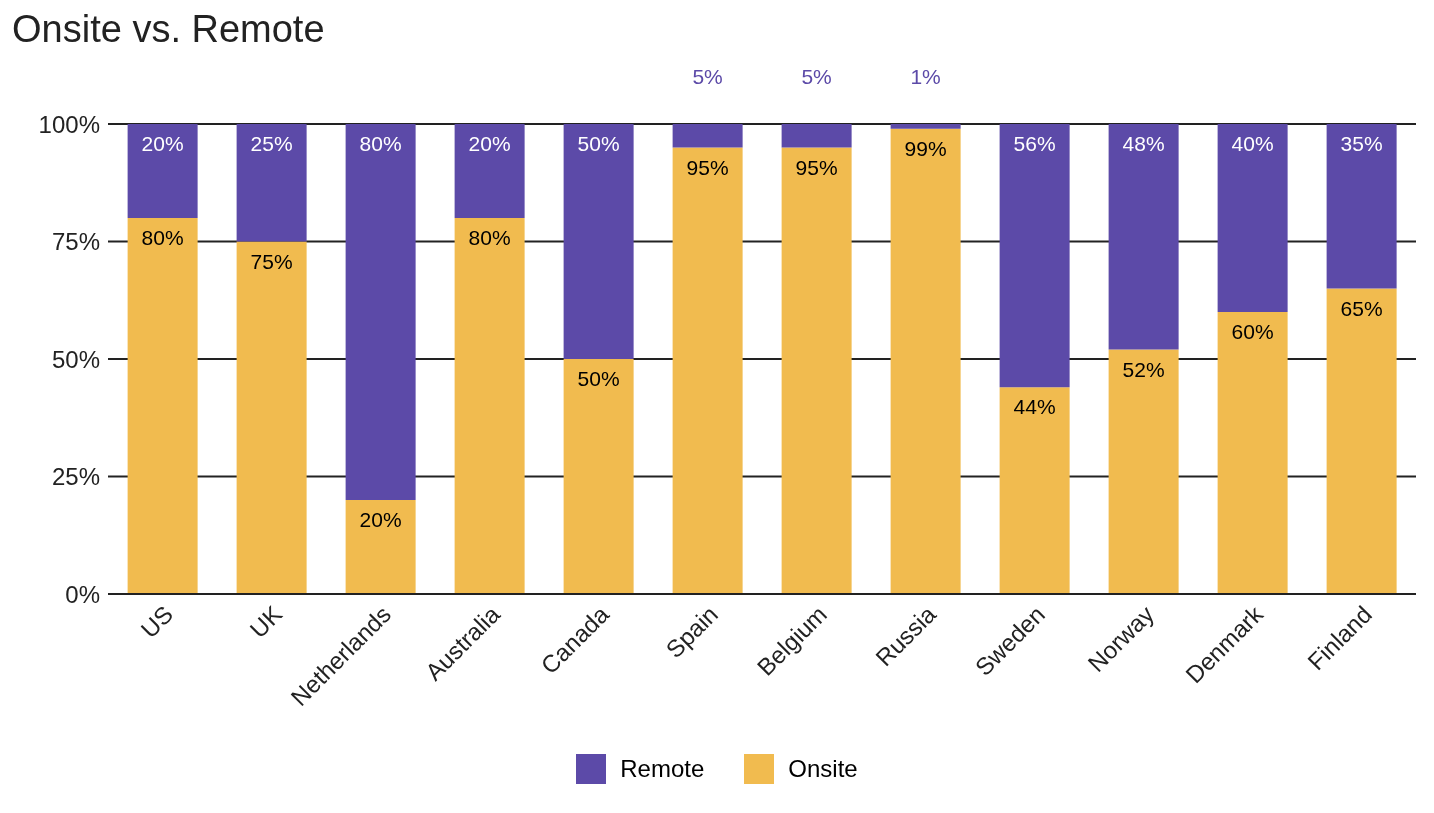  Describe the element at coordinates (271, 261) in the screenshot. I see `data-label: 75%` at that location.